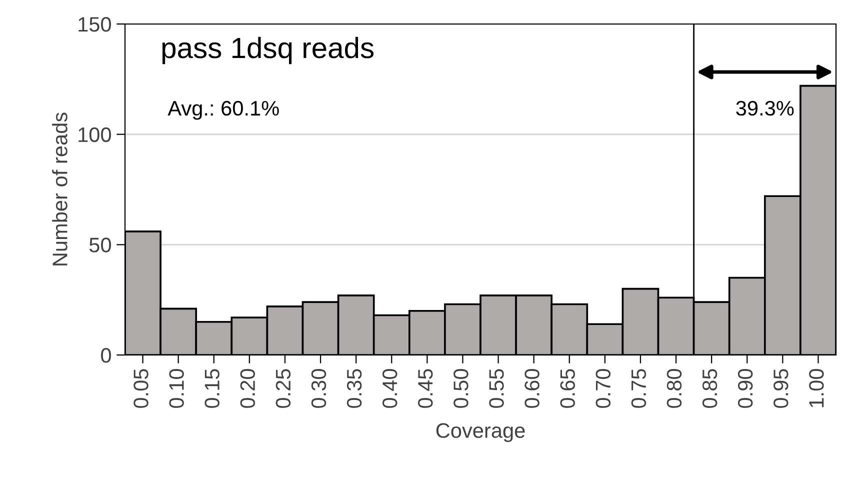  What do you see at coordinates (318, 388) in the screenshot?
I see `x-tick-label: 0.30` at bounding box center [318, 388].